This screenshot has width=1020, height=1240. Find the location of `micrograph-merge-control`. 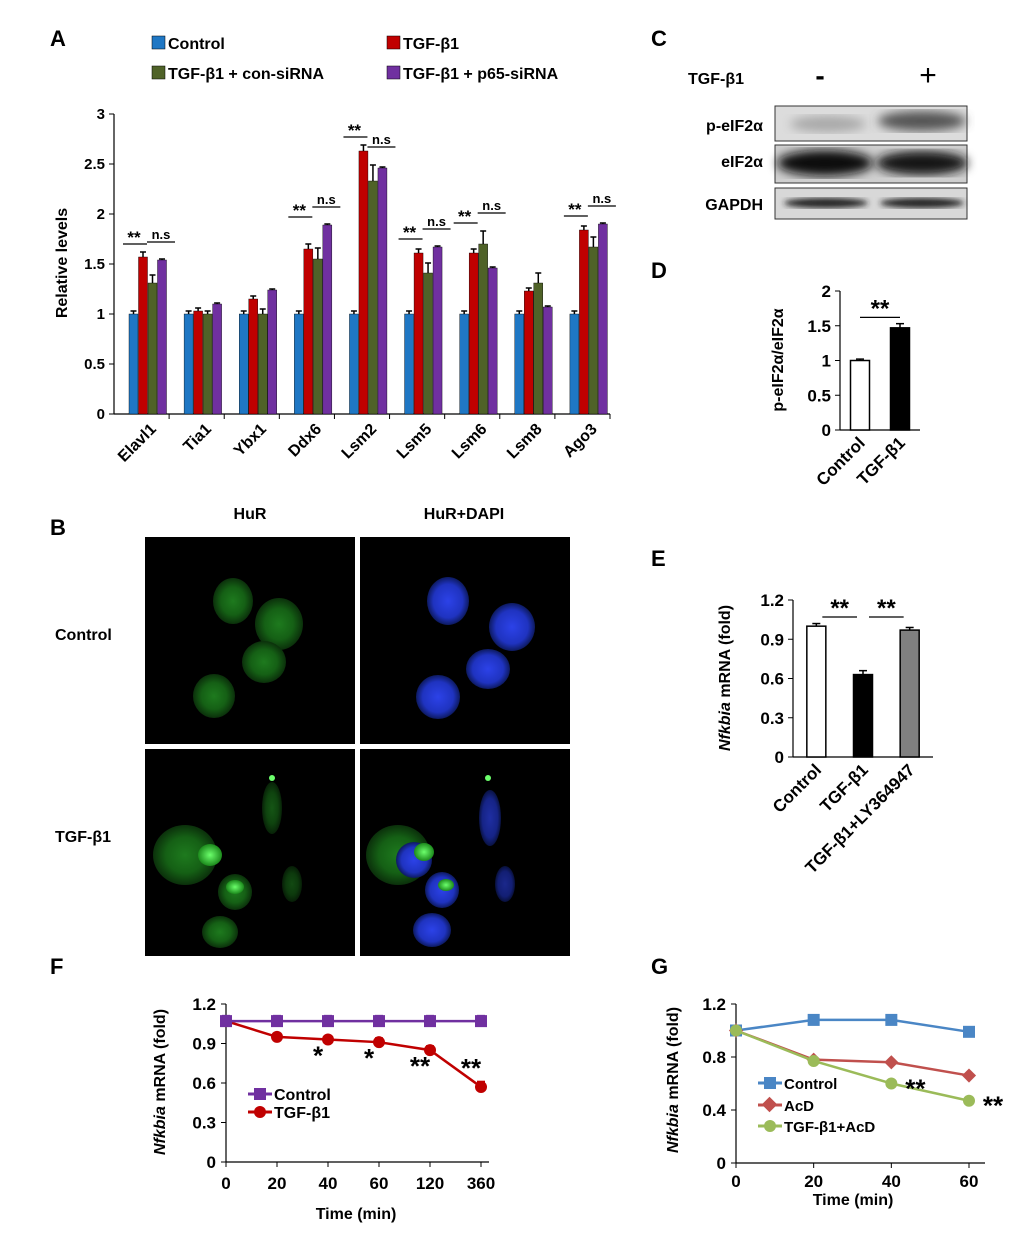

micrograph-merge-control is located at coordinates (465, 640).